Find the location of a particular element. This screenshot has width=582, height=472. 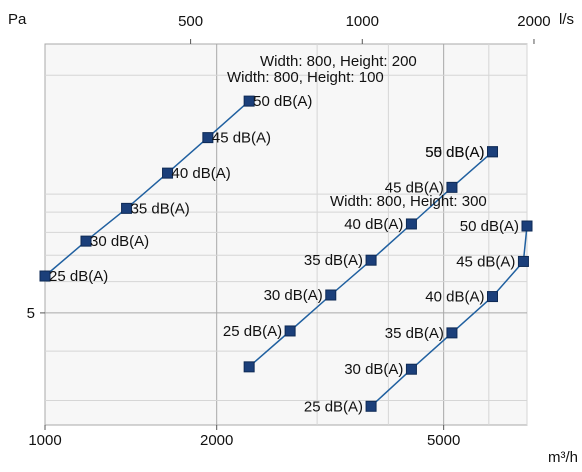

x-unit-label: m³/h is located at coordinates (563, 457).